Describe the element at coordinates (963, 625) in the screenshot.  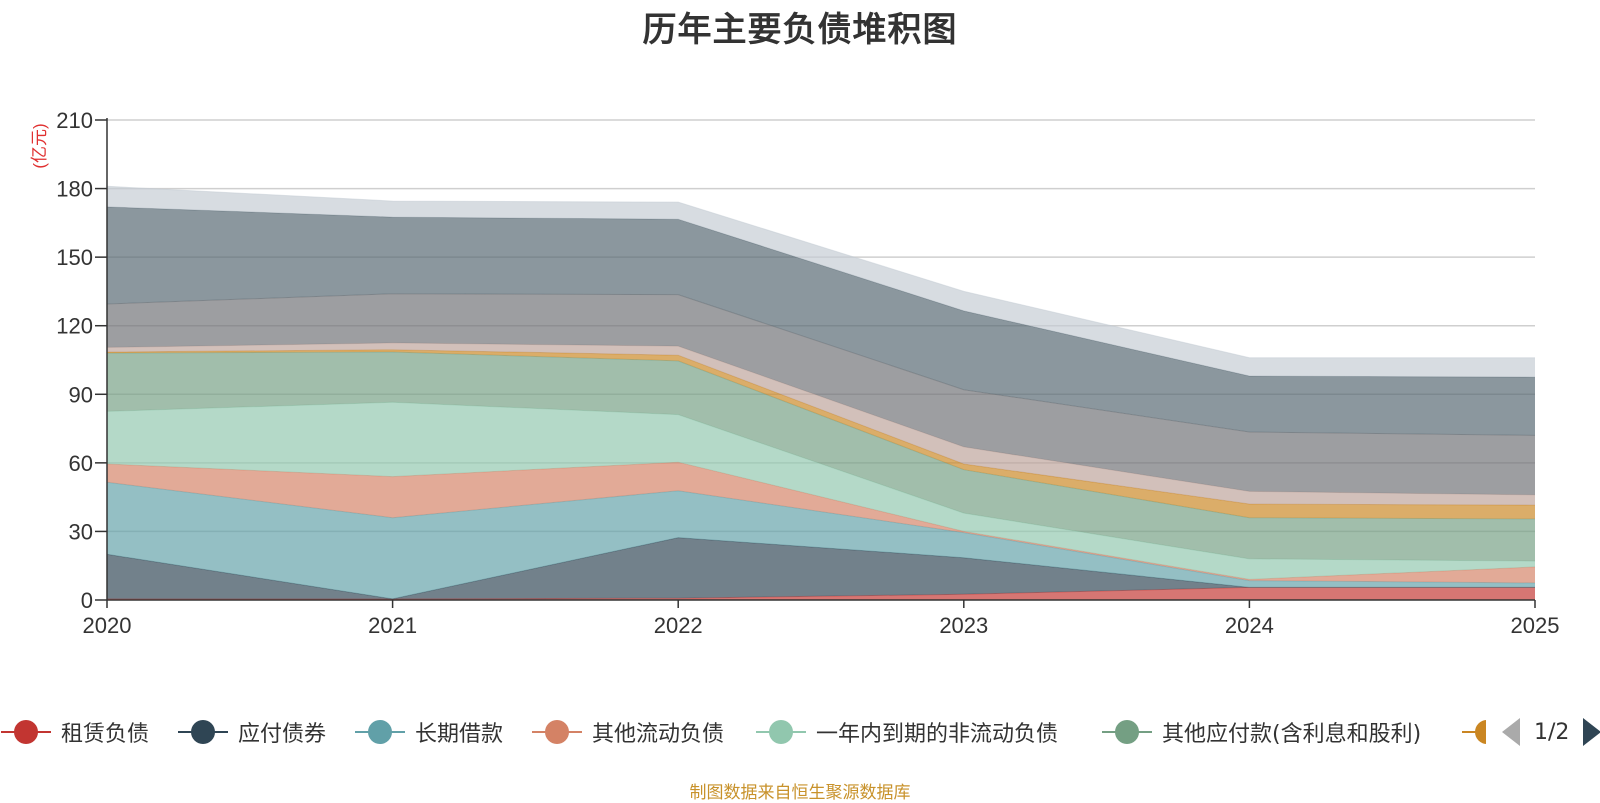
I see `x-tick-label: 2023` at that location.